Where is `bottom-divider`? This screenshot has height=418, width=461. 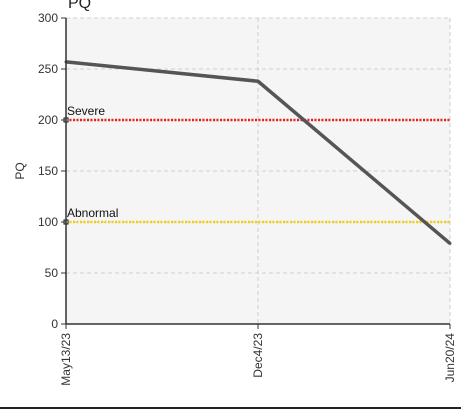
bottom-divider is located at coordinates (230, 408).